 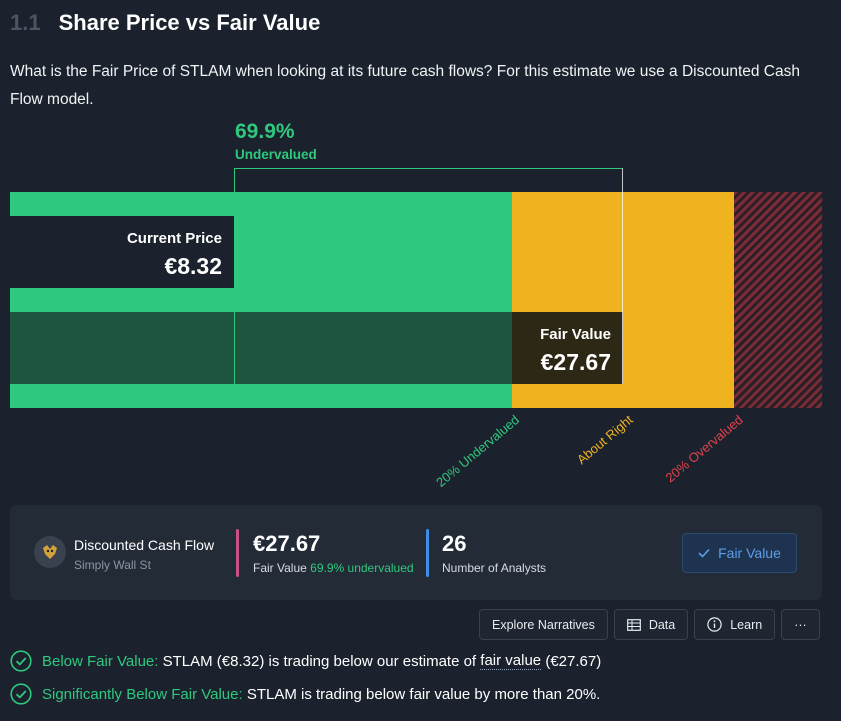 What do you see at coordinates (122, 252) in the screenshot?
I see `current-price-box: Current Price €8.32` at bounding box center [122, 252].